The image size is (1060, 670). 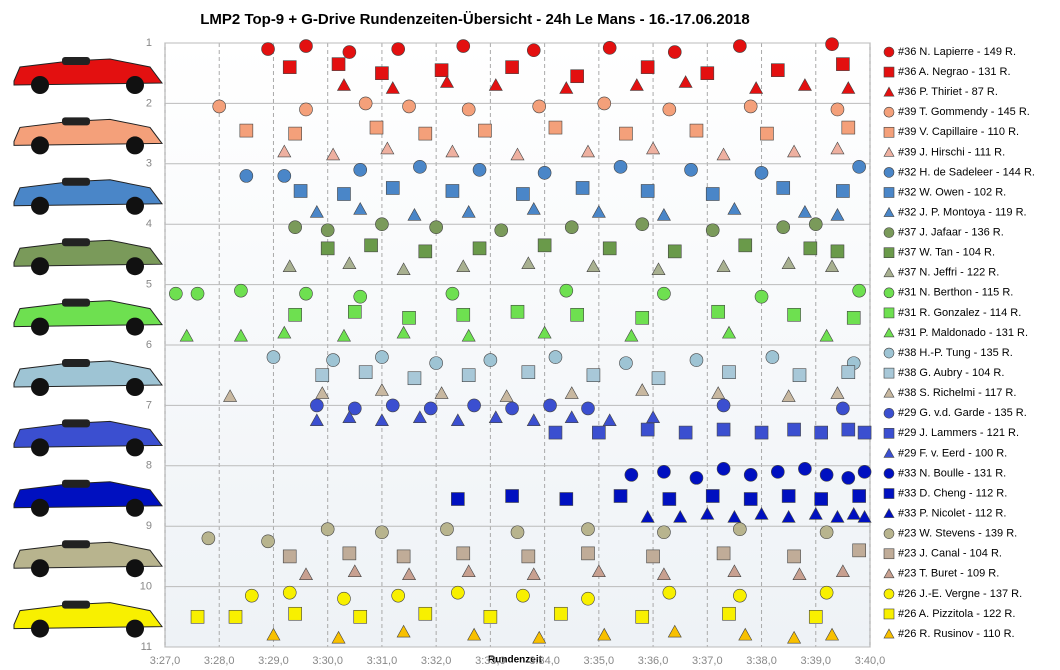 I want to click on legend-label: #26 R. Rusinov - 110 R., so click(x=956, y=634).